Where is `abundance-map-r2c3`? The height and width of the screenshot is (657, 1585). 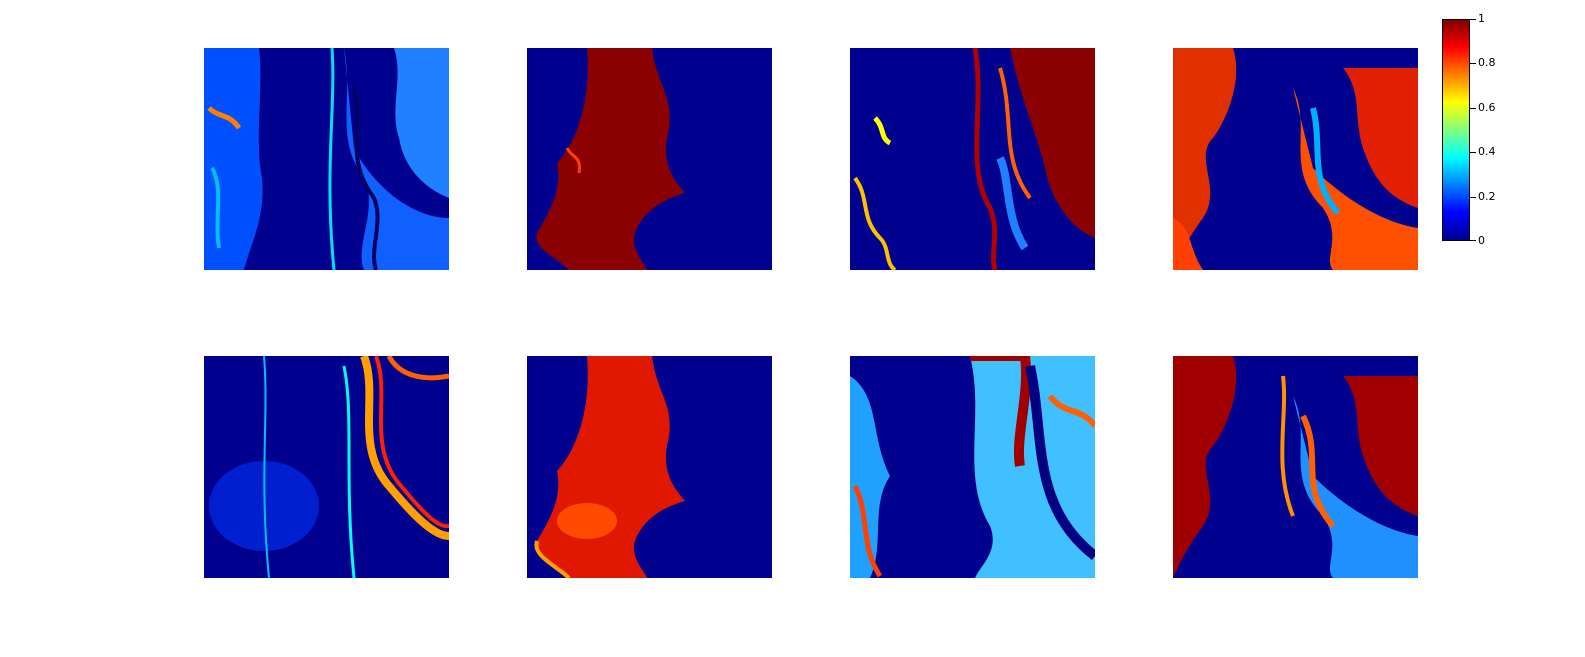
abundance-map-r2c3 is located at coordinates (972, 467).